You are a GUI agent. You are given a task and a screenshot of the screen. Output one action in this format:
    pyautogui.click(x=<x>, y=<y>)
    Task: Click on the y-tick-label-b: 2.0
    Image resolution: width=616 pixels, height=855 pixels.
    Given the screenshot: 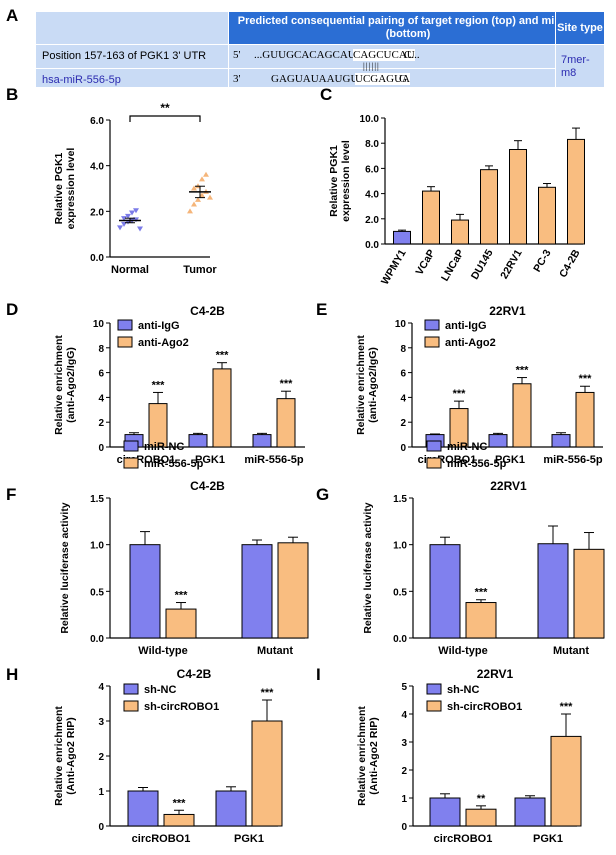 What is the action you would take?
    pyautogui.click(x=97, y=212)
    